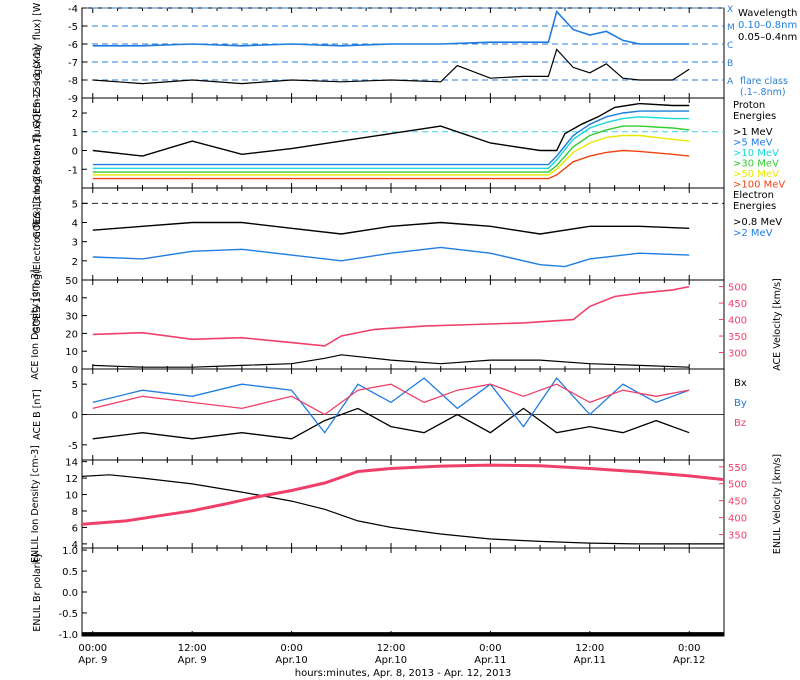 The width and height of the screenshot is (800, 680). Describe the element at coordinates (37, 592) in the screenshot. I see `y-axis-label: ENLIL Br polarity` at that location.